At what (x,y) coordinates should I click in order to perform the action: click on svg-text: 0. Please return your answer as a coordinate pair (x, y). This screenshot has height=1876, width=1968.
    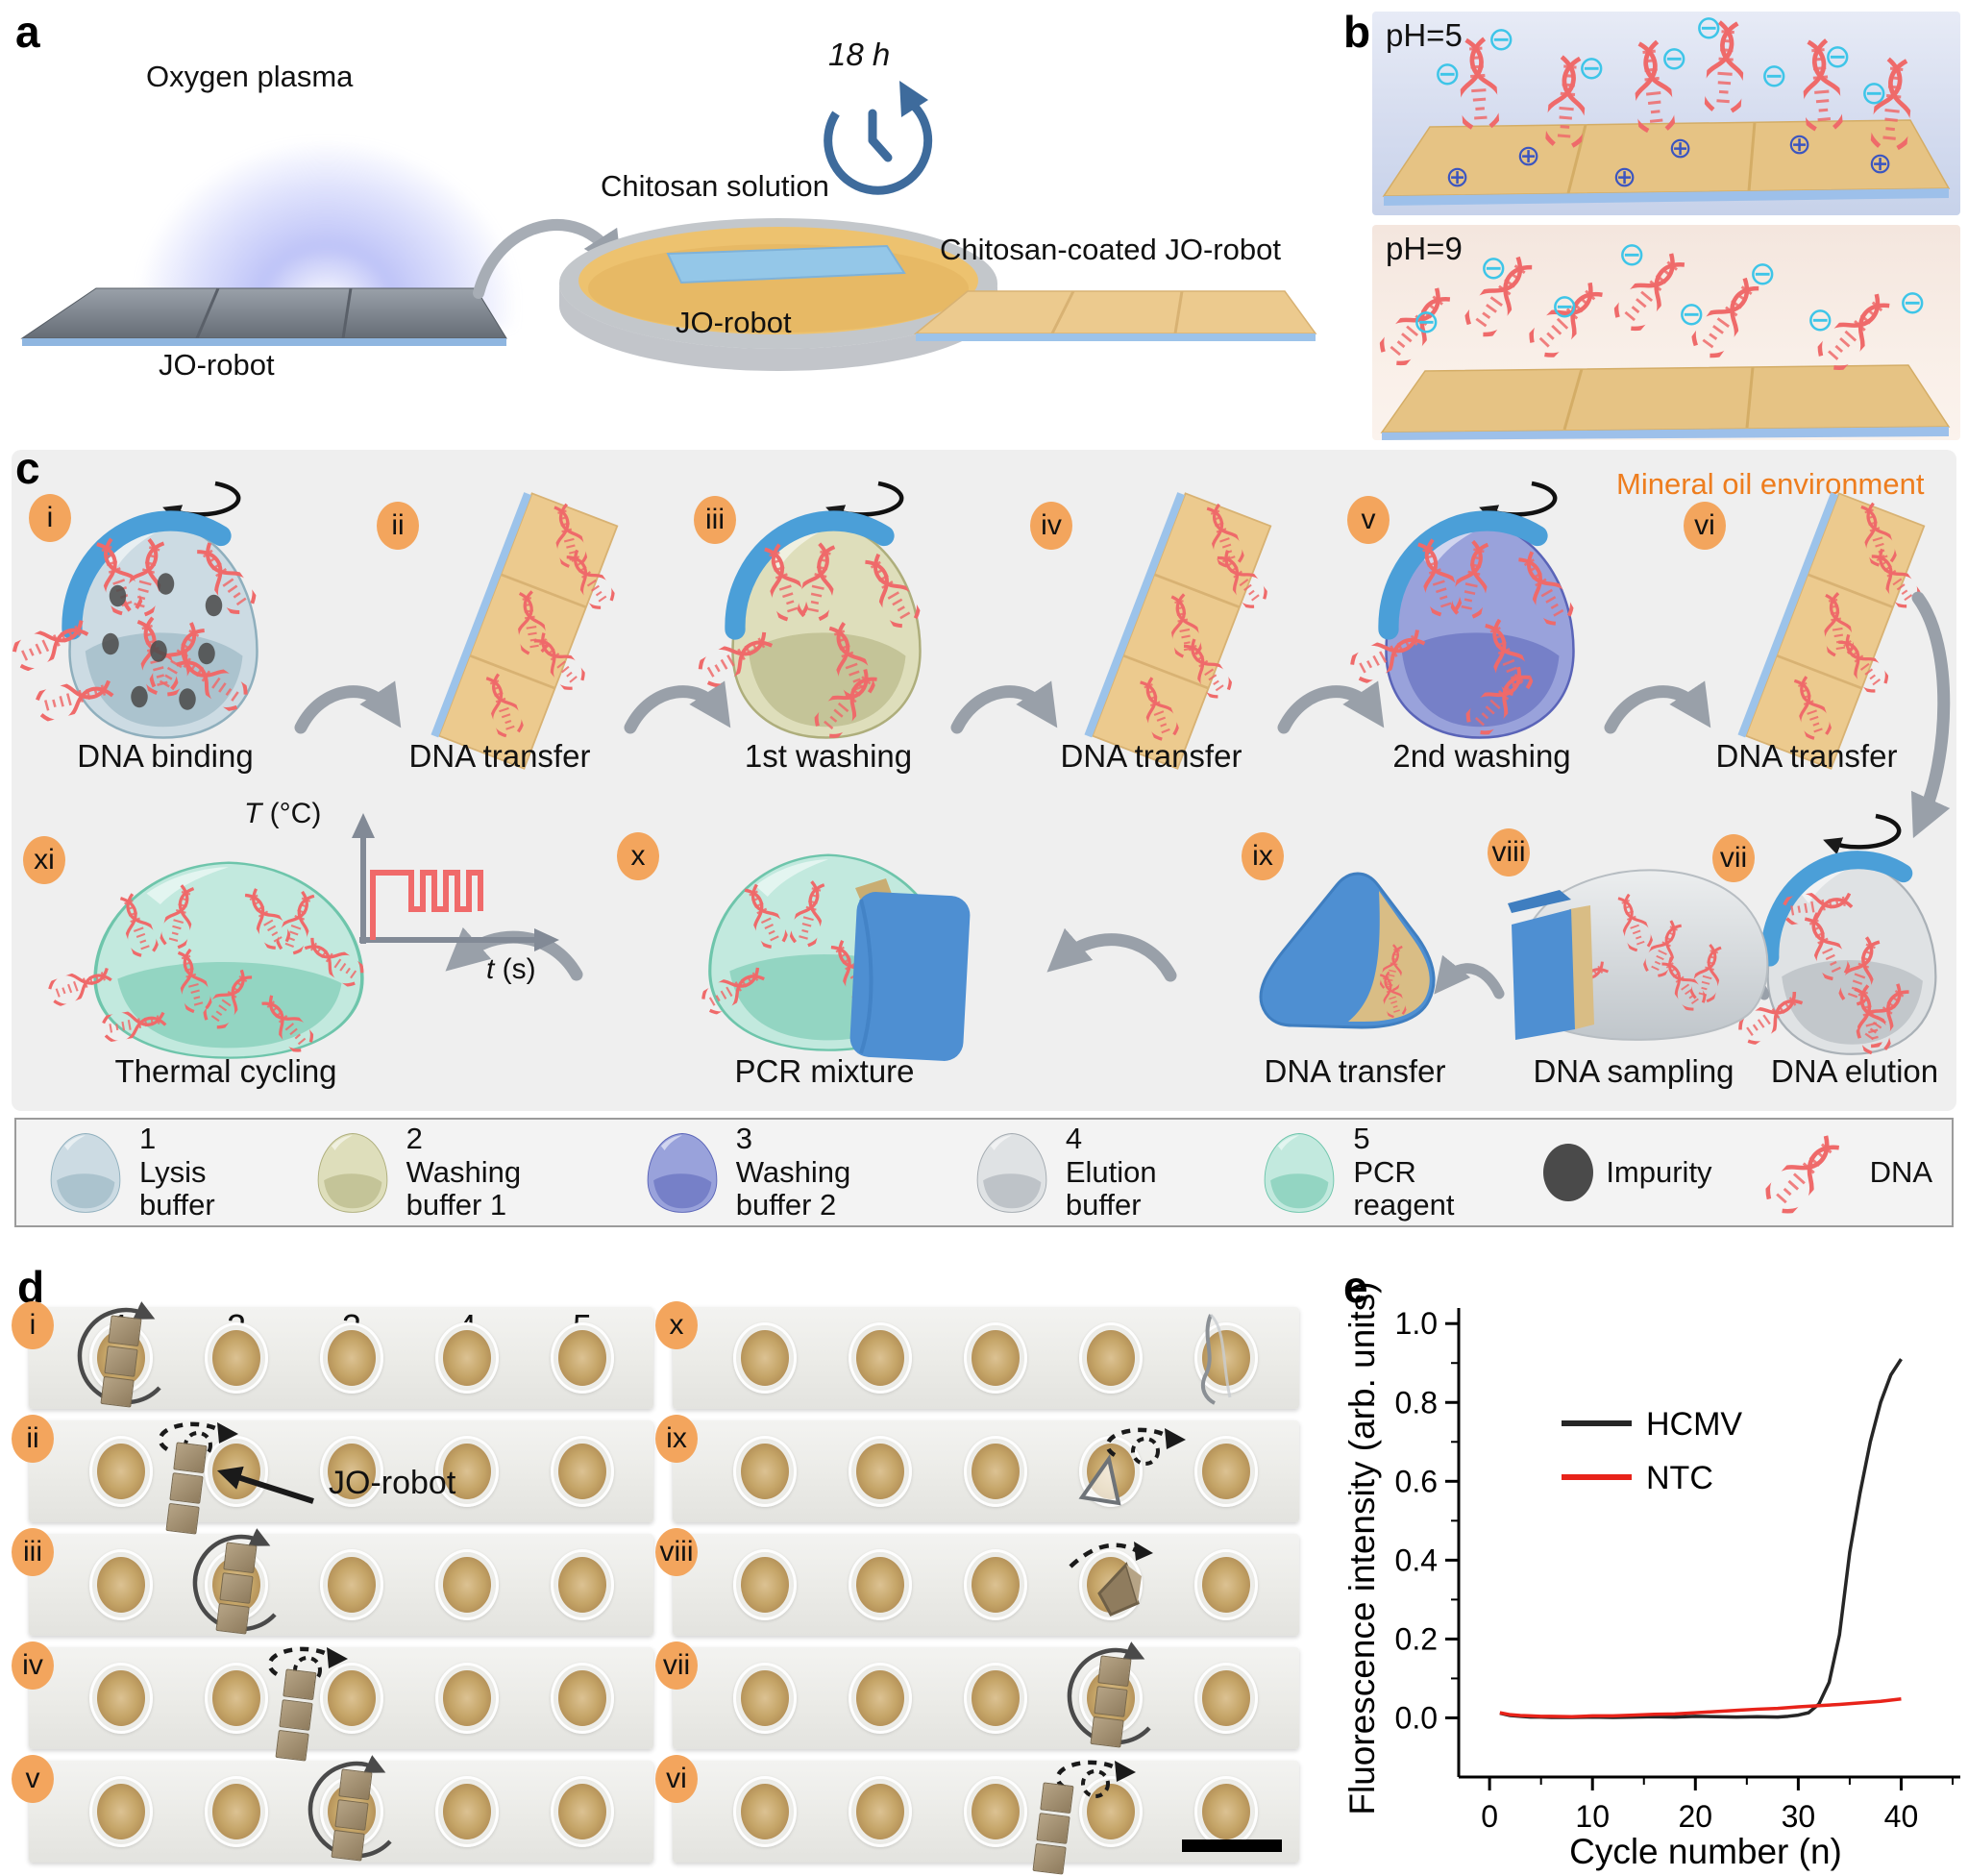
    Looking at the image, I should click on (1490, 1816).